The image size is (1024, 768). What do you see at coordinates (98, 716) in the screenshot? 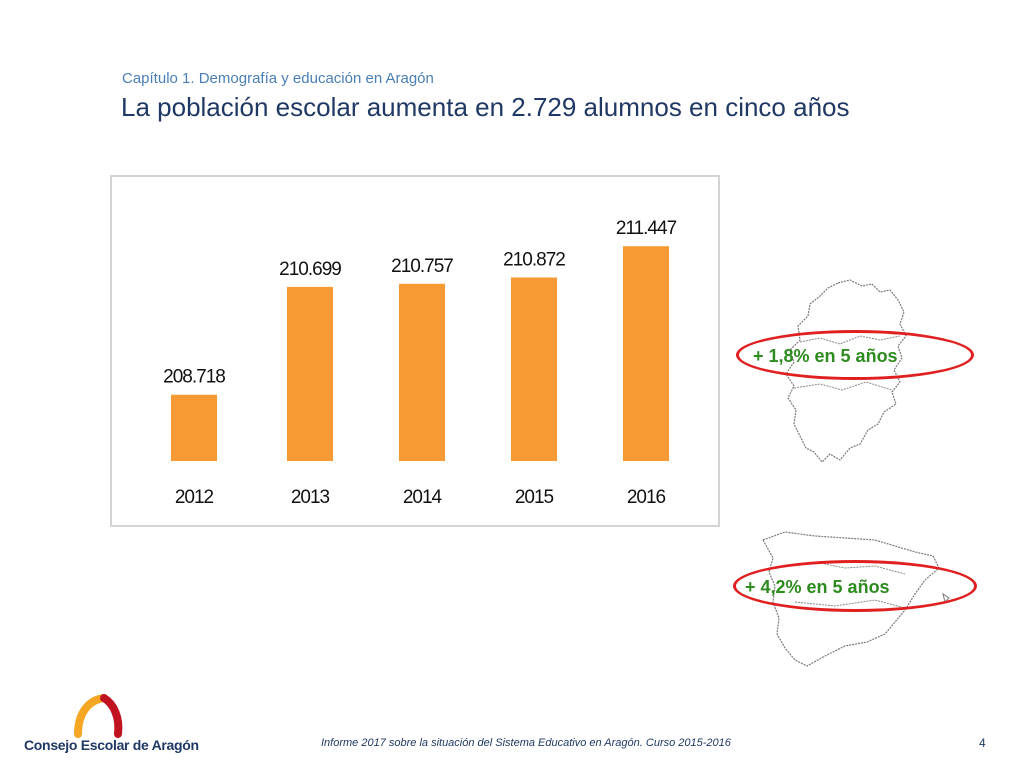
I see `consejo-escolar-logo` at bounding box center [98, 716].